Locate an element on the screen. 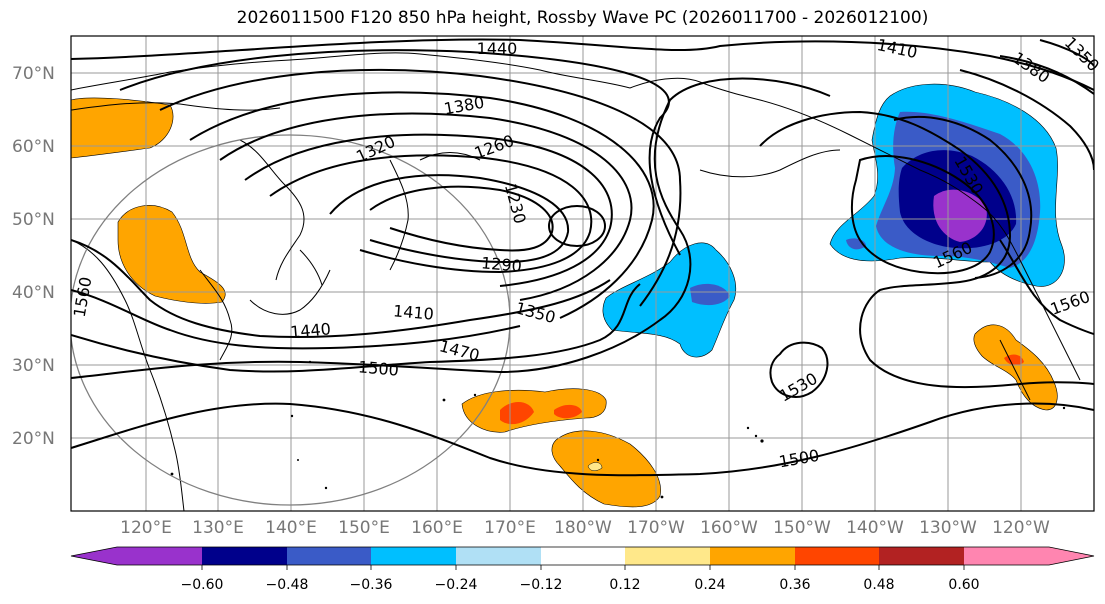 The height and width of the screenshot is (604, 1105). colorbar-outline is located at coordinates (582, 556).